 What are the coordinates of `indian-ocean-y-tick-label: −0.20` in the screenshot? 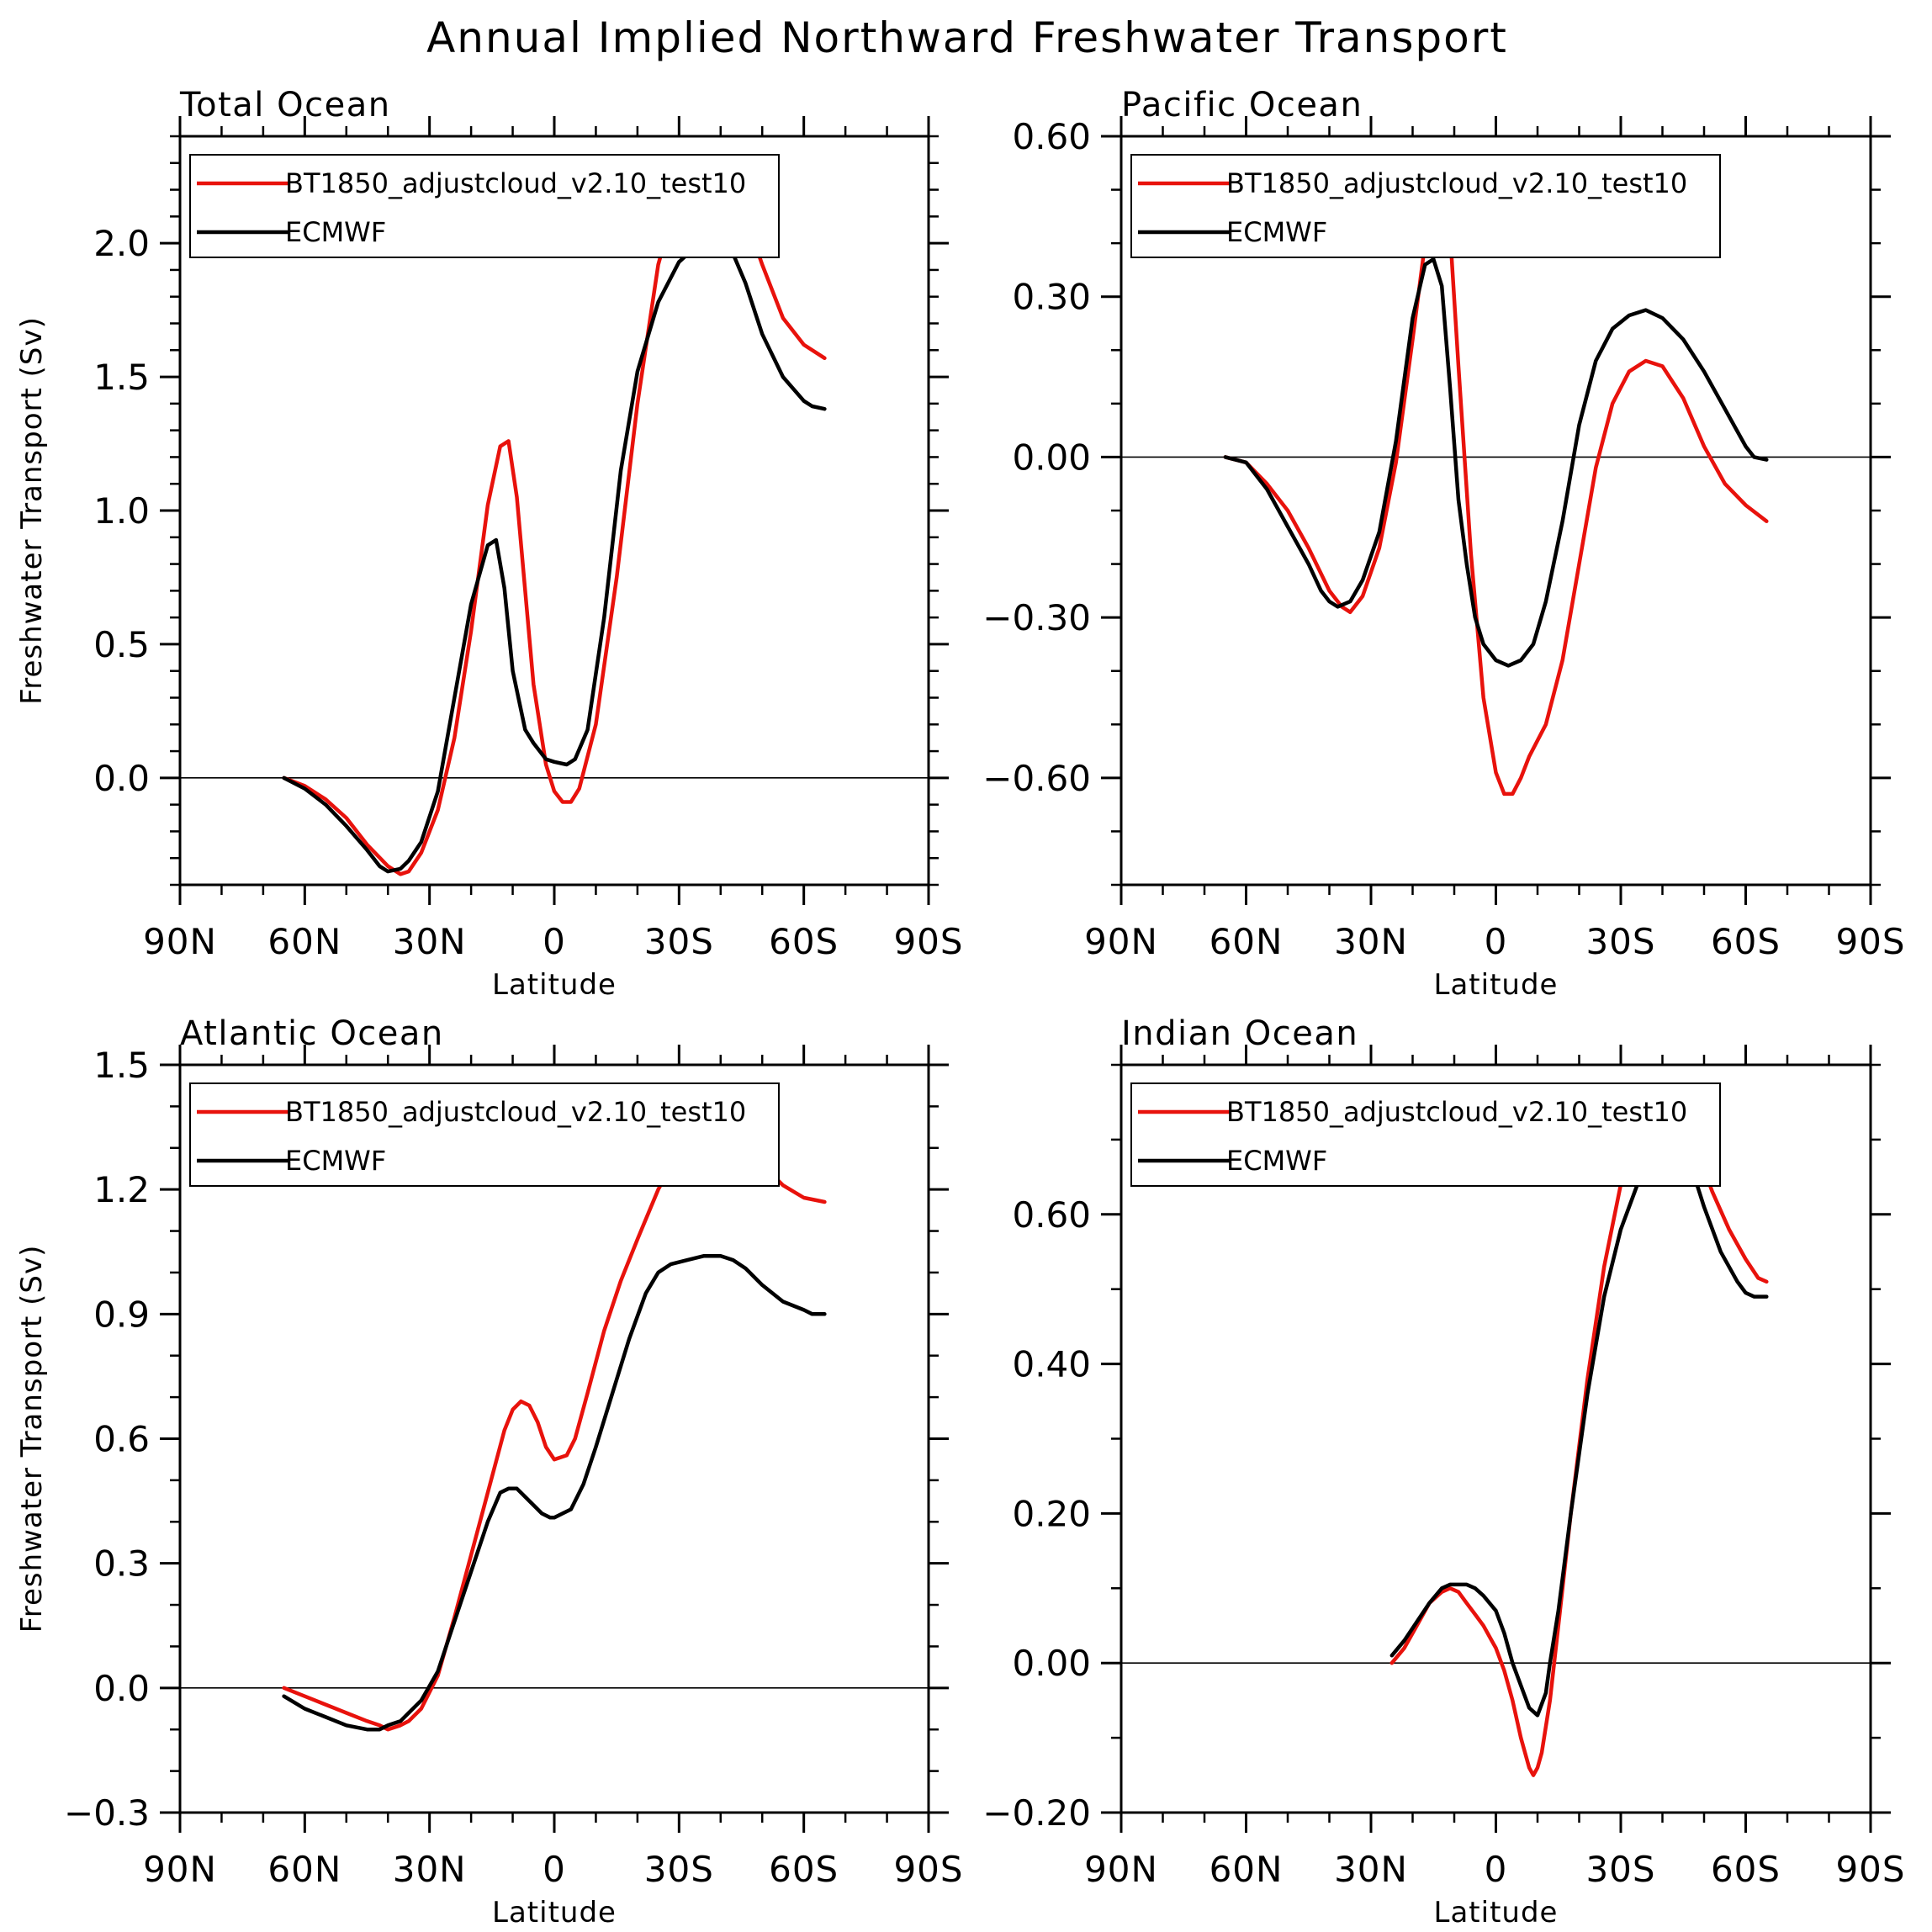 It's located at (1036, 1813).